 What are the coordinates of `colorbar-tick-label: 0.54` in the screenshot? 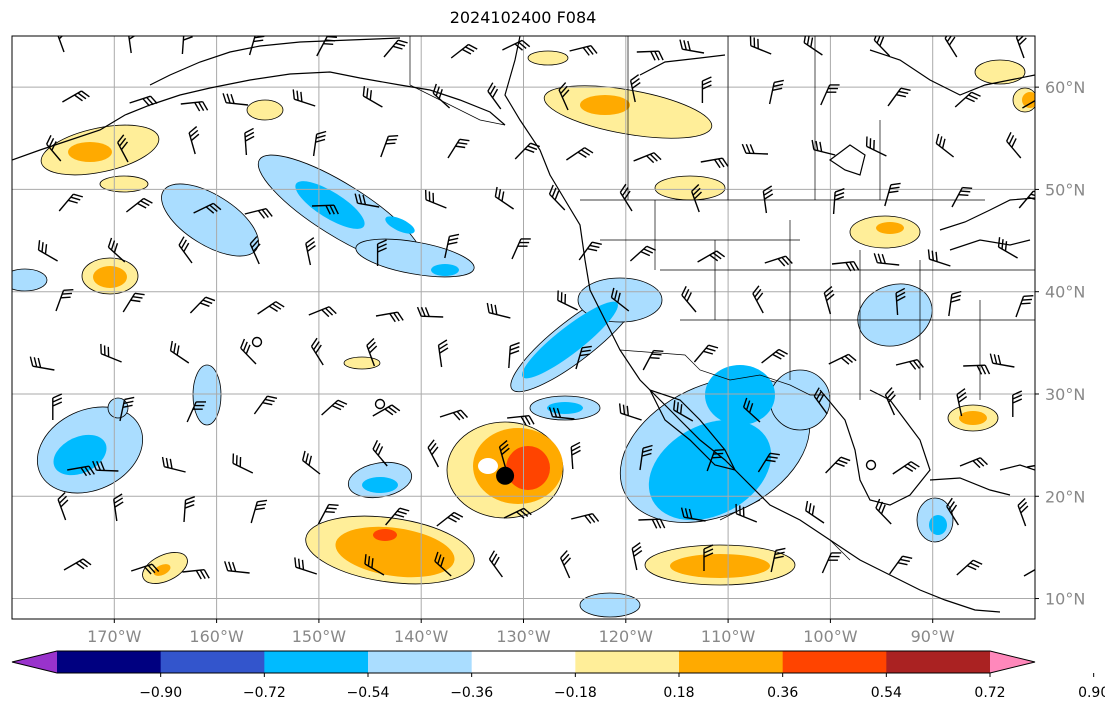 It's located at (886, 693).